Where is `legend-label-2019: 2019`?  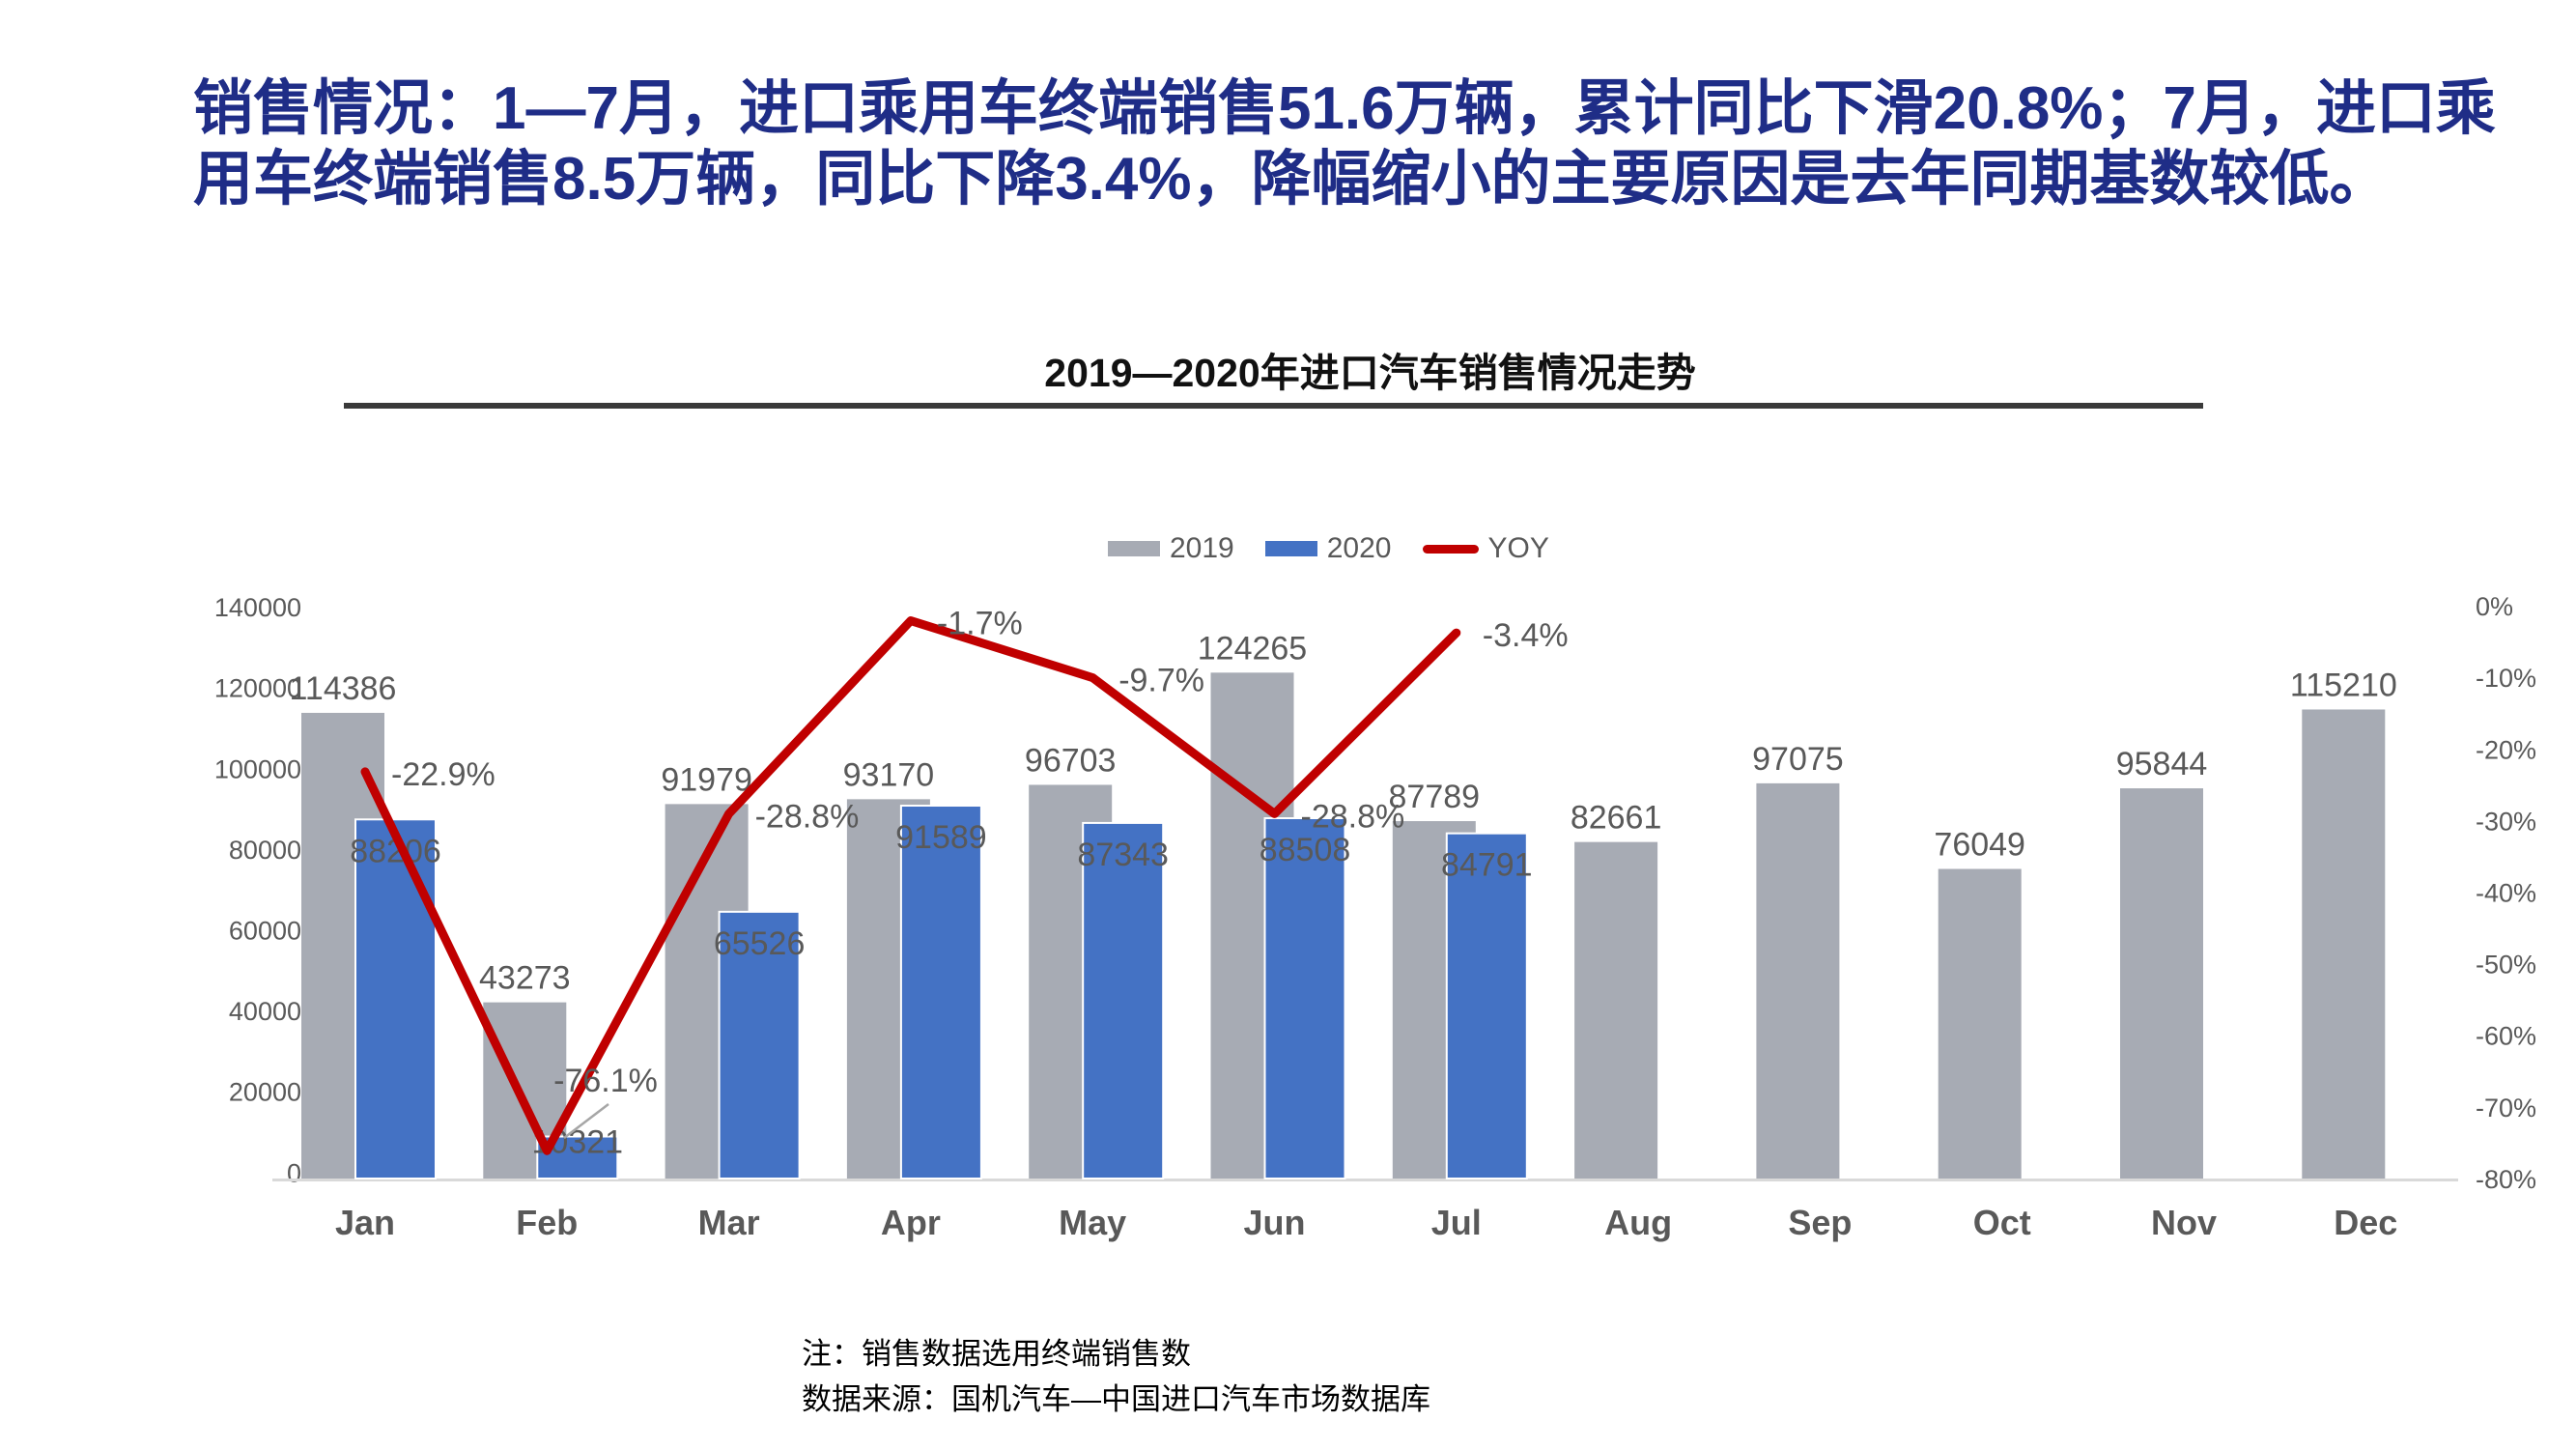 legend-label-2019: 2019 is located at coordinates (1202, 548).